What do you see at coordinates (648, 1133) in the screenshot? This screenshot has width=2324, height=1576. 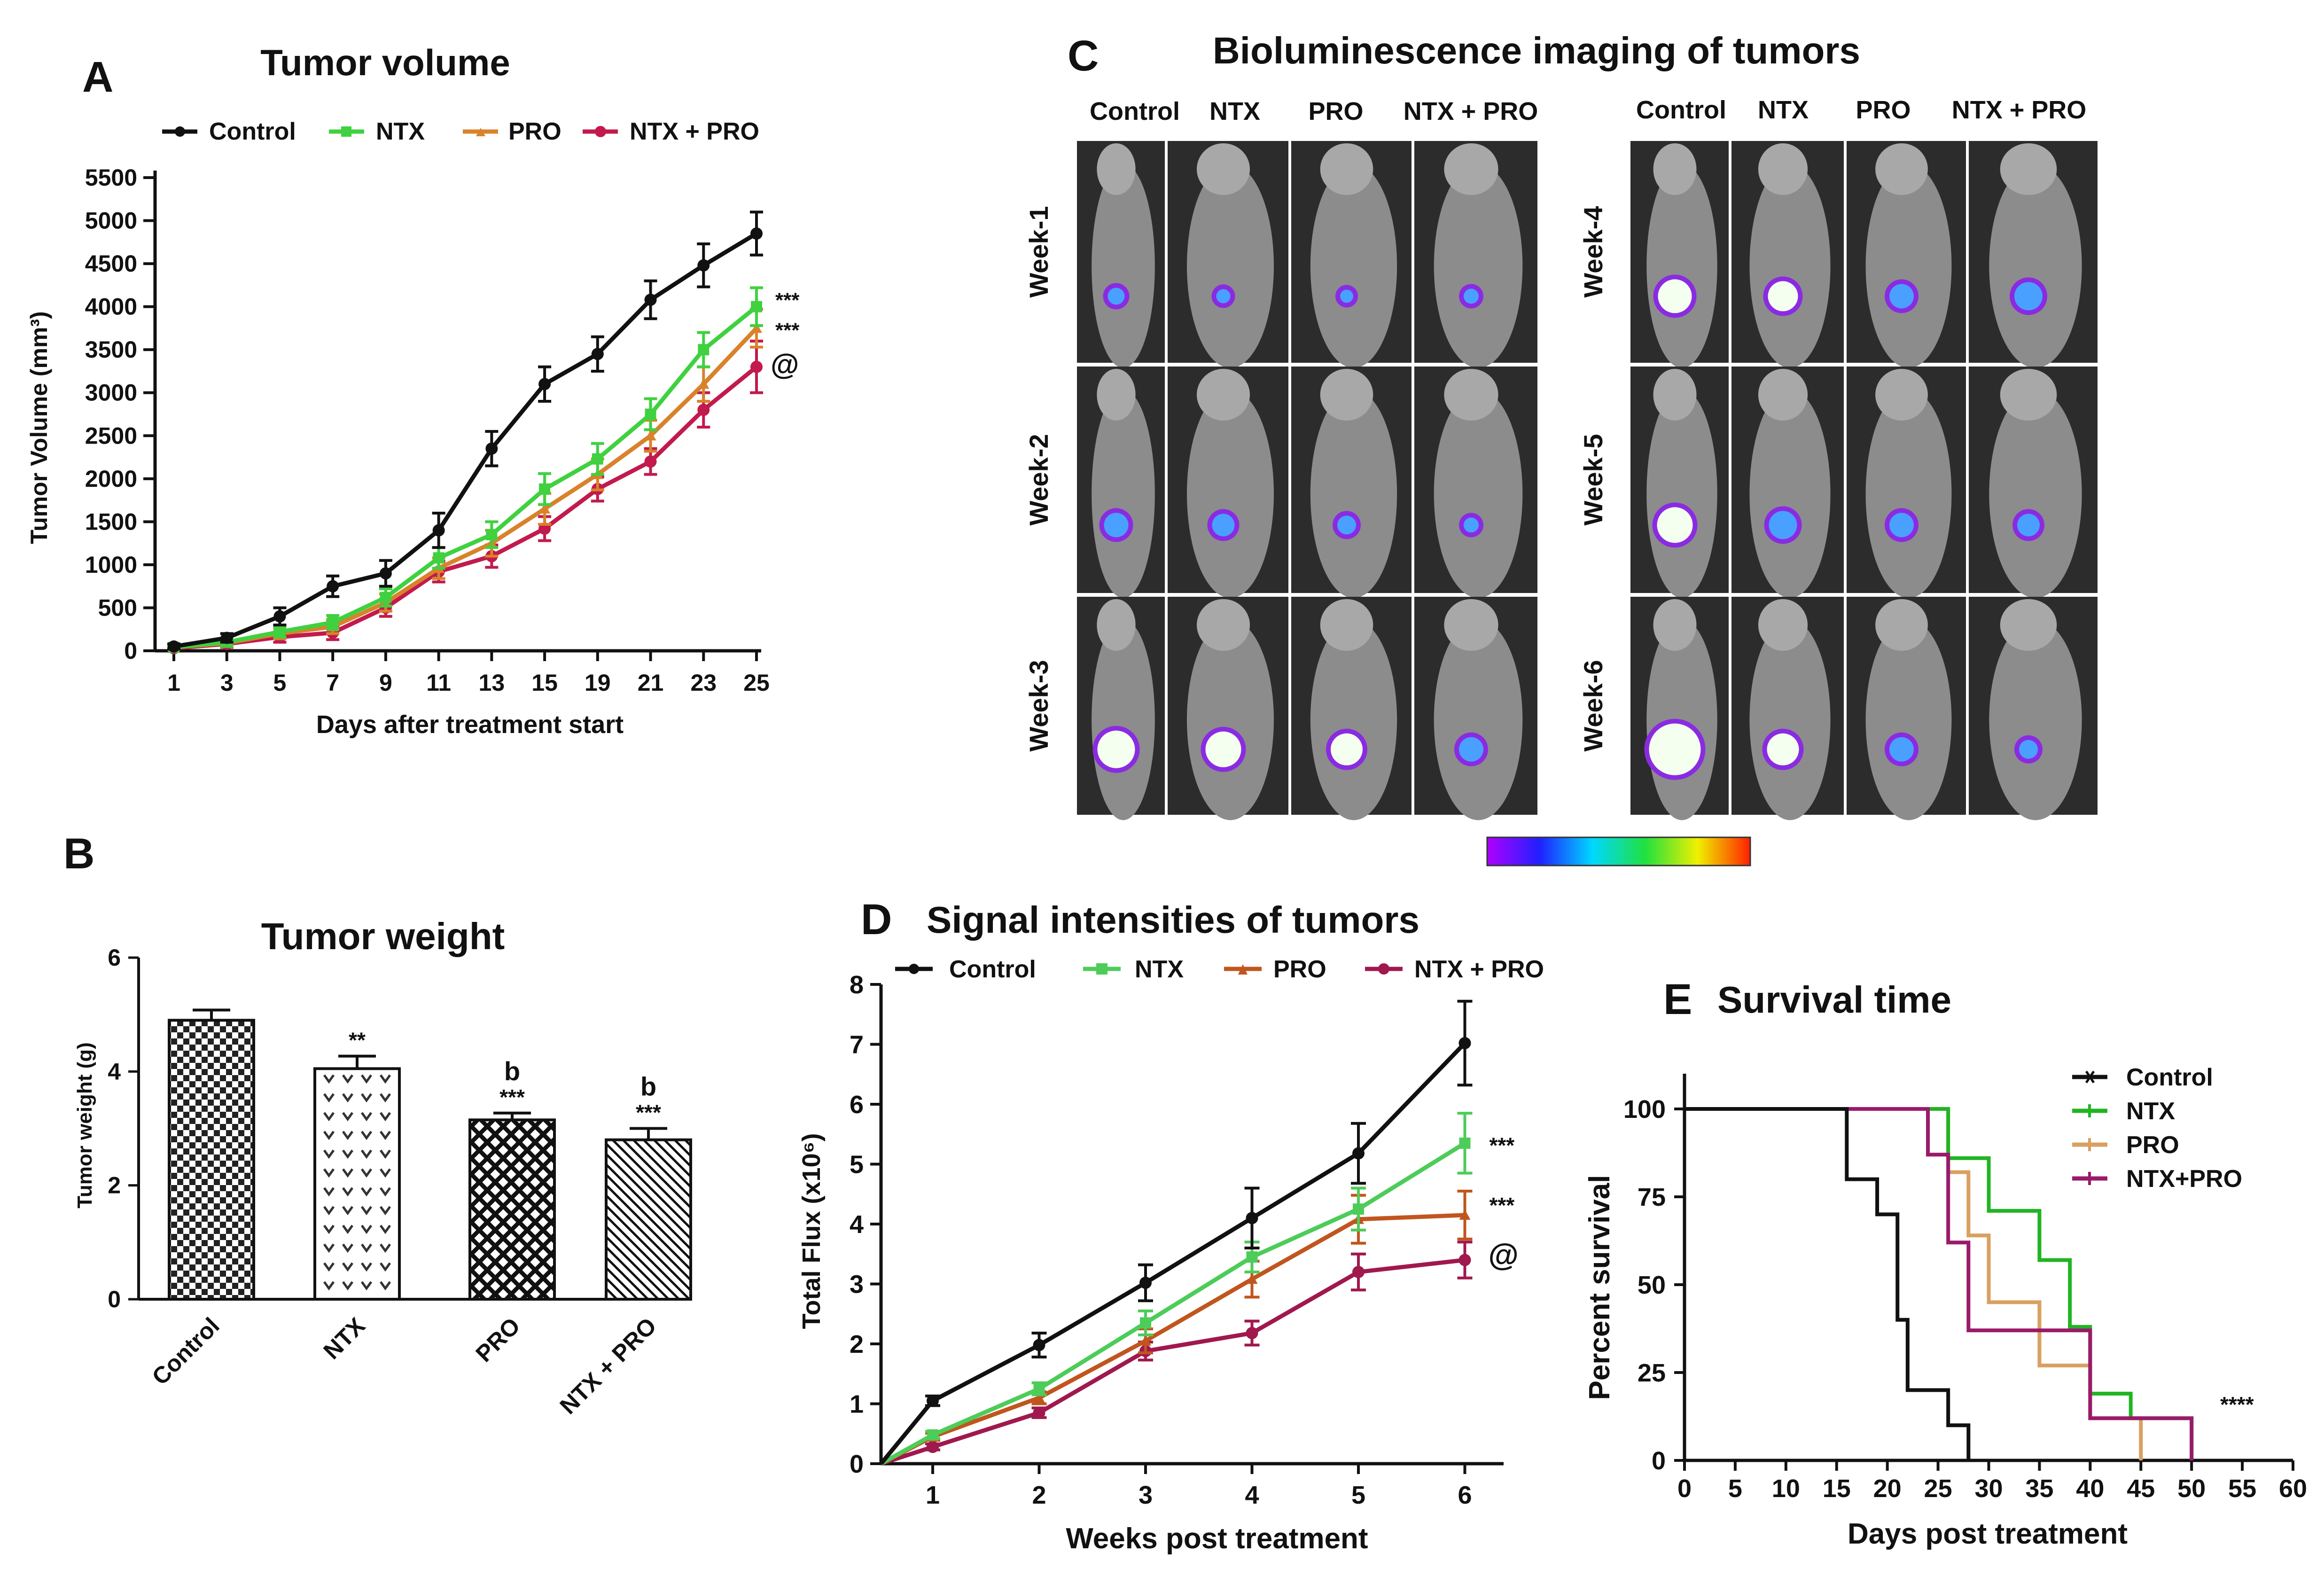 I see `chart-b-error-bar` at bounding box center [648, 1133].